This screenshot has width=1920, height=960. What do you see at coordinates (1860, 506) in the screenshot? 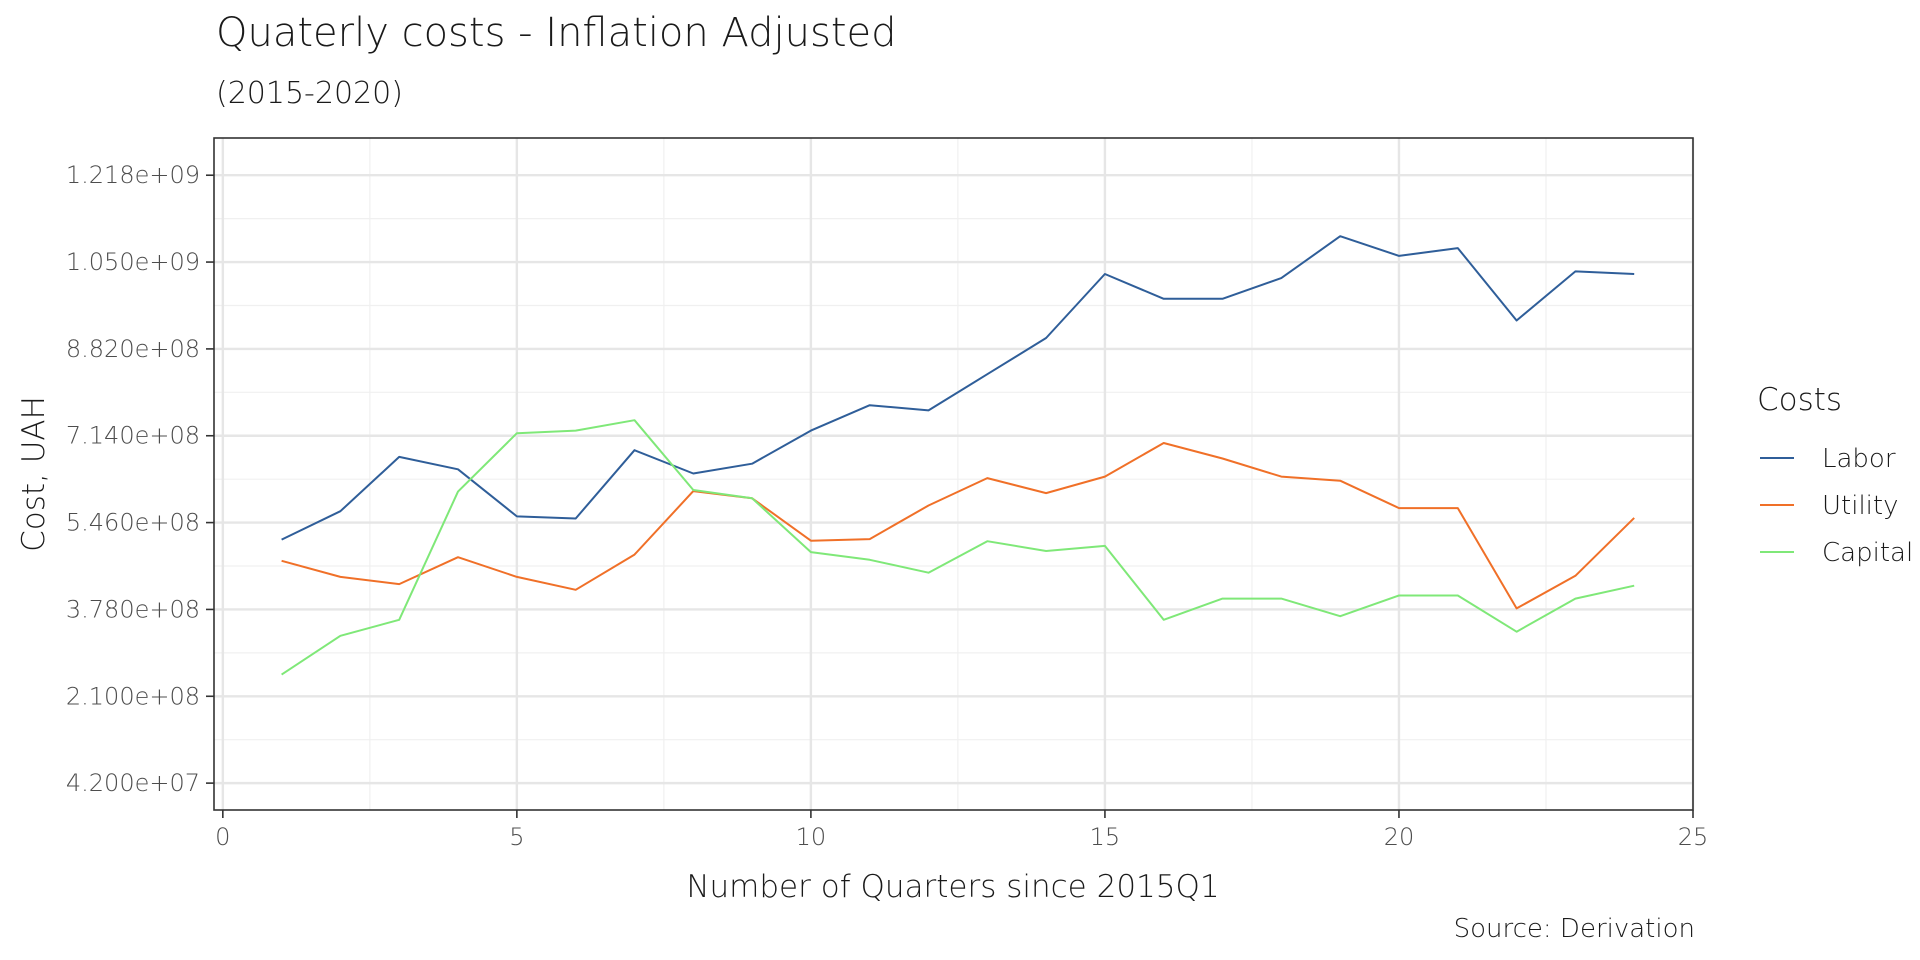
I see `legend-label-utility: Utility` at bounding box center [1860, 506].